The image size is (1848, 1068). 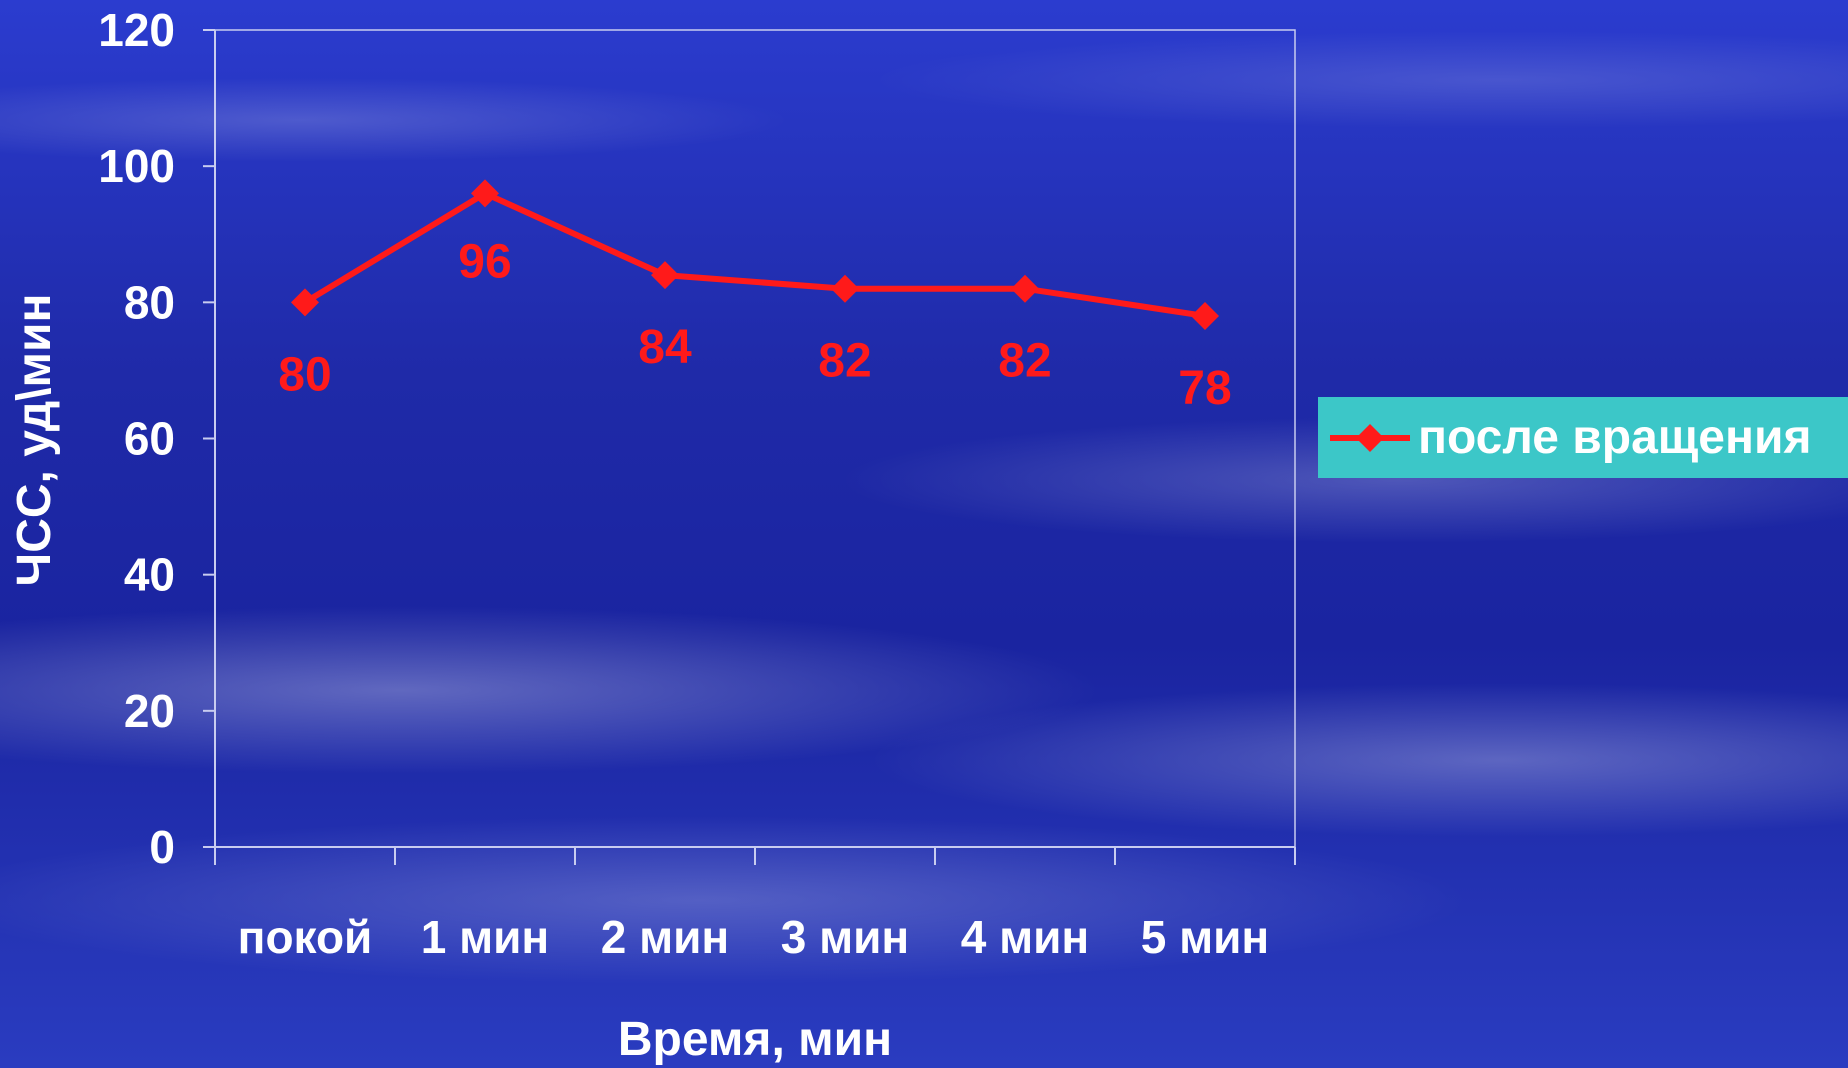 I want to click on data-label: 96, so click(x=484, y=261).